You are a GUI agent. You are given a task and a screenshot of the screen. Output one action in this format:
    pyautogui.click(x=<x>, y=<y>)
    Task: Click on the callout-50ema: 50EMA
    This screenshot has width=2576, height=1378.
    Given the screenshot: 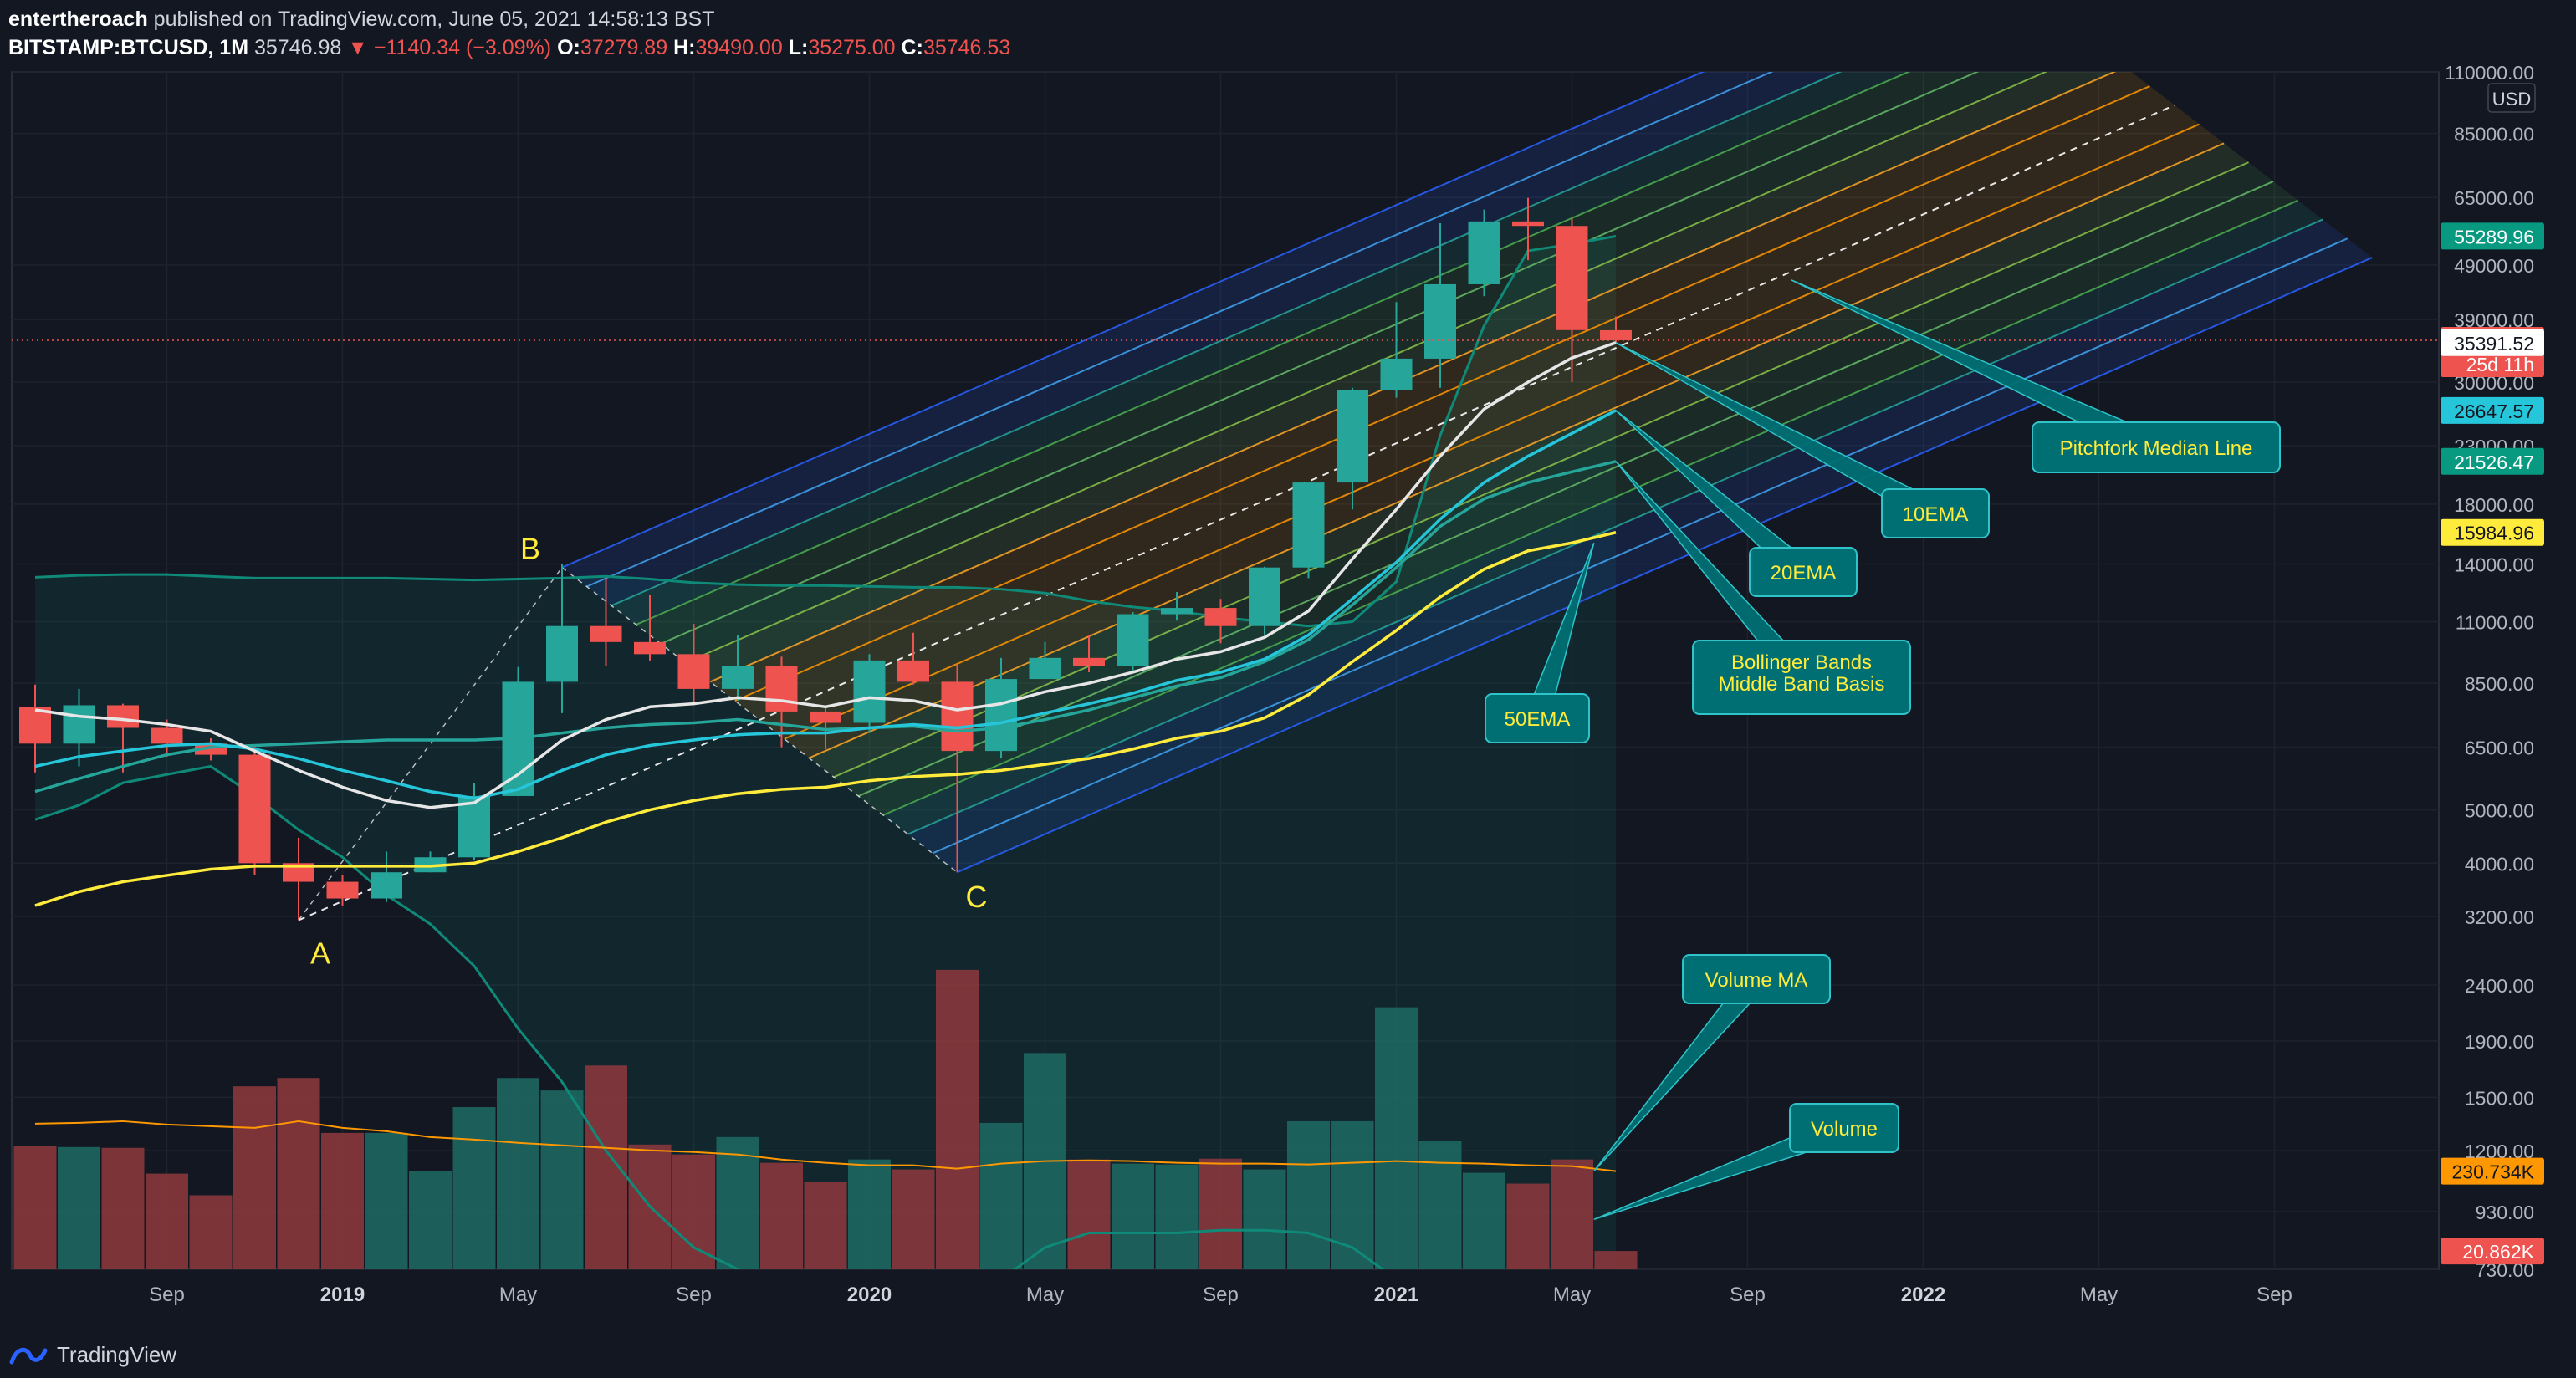 What is the action you would take?
    pyautogui.click(x=1540, y=642)
    